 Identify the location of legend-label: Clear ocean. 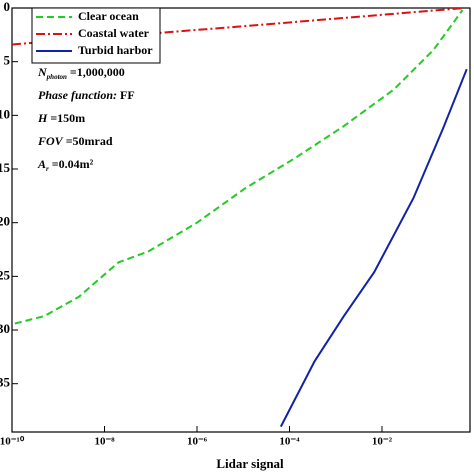
(108, 16).